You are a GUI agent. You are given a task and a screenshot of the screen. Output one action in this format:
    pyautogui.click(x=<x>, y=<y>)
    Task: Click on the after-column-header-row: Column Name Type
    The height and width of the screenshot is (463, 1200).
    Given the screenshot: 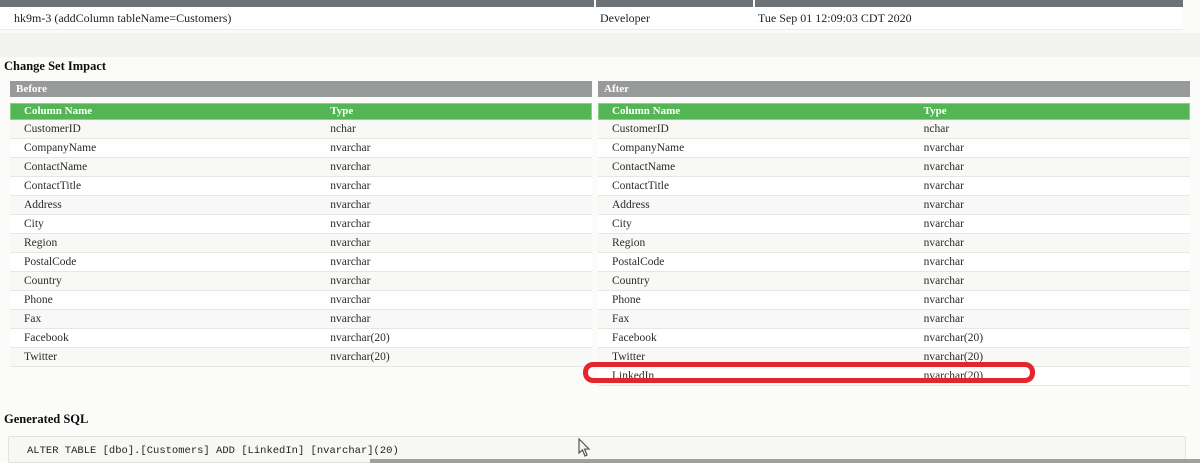 What is the action you would take?
    pyautogui.click(x=894, y=111)
    